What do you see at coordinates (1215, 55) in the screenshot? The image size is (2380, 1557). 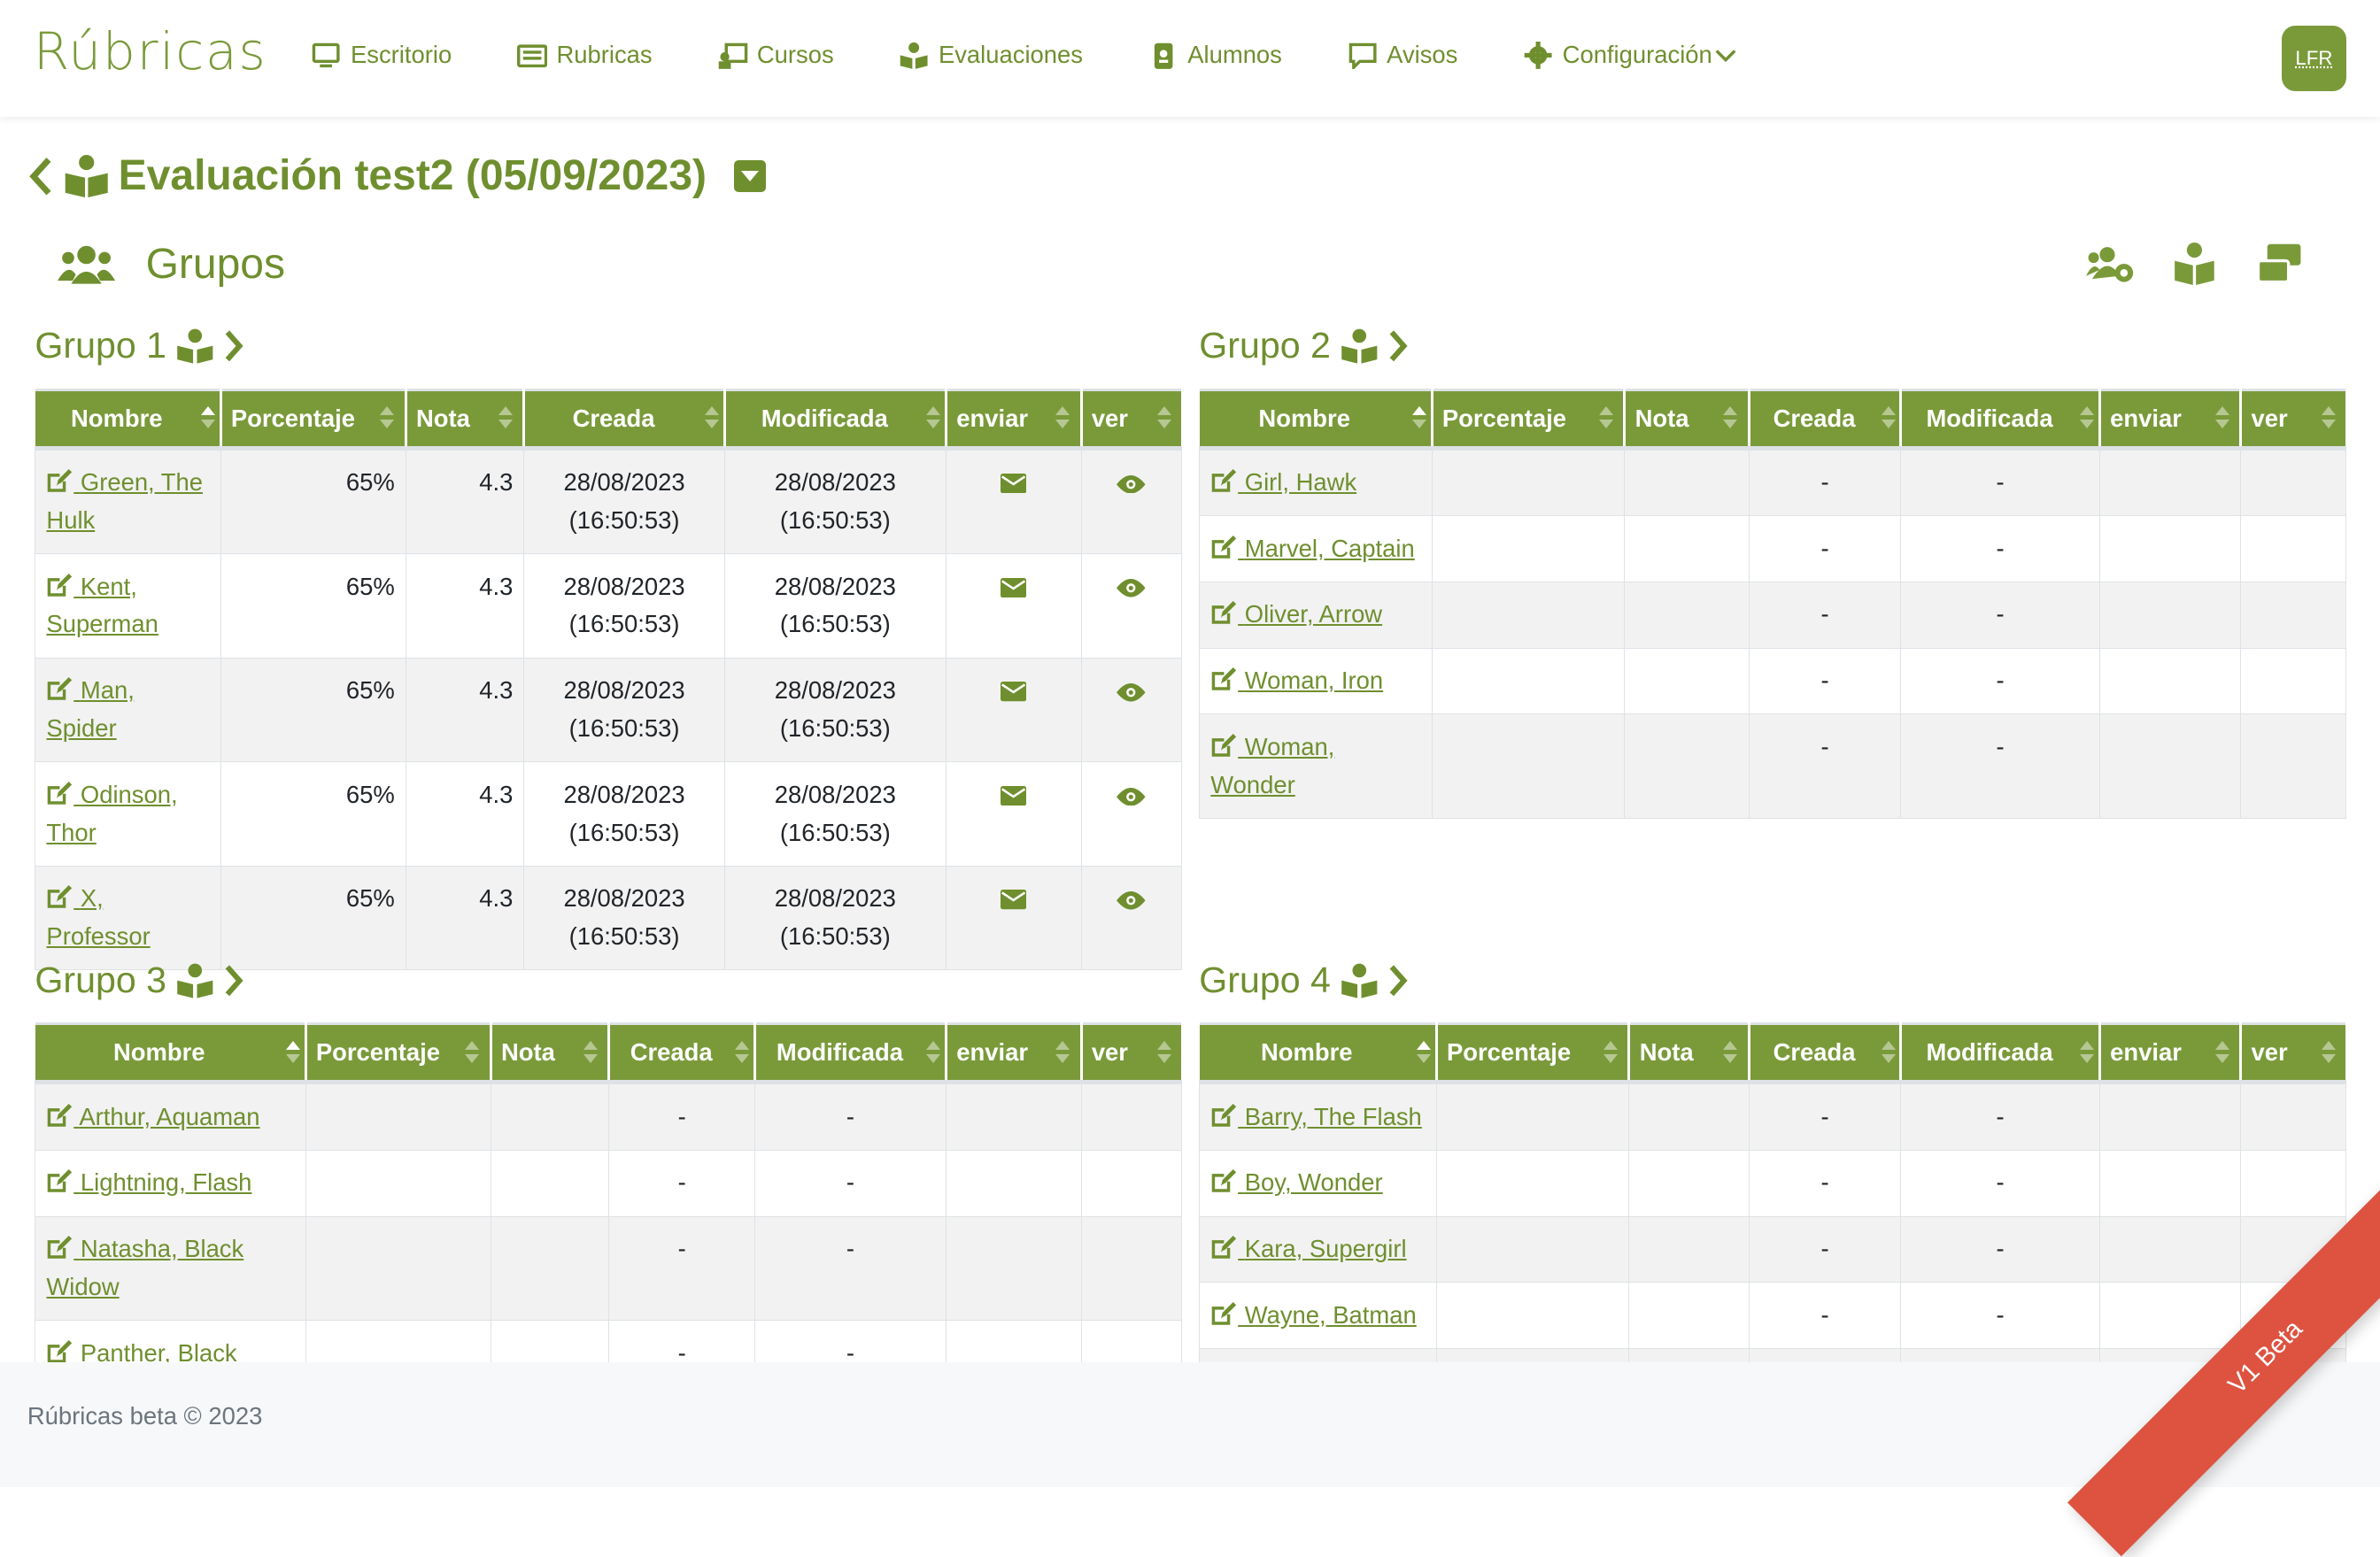 I see `nav-item-alumnos: Alumnos` at bounding box center [1215, 55].